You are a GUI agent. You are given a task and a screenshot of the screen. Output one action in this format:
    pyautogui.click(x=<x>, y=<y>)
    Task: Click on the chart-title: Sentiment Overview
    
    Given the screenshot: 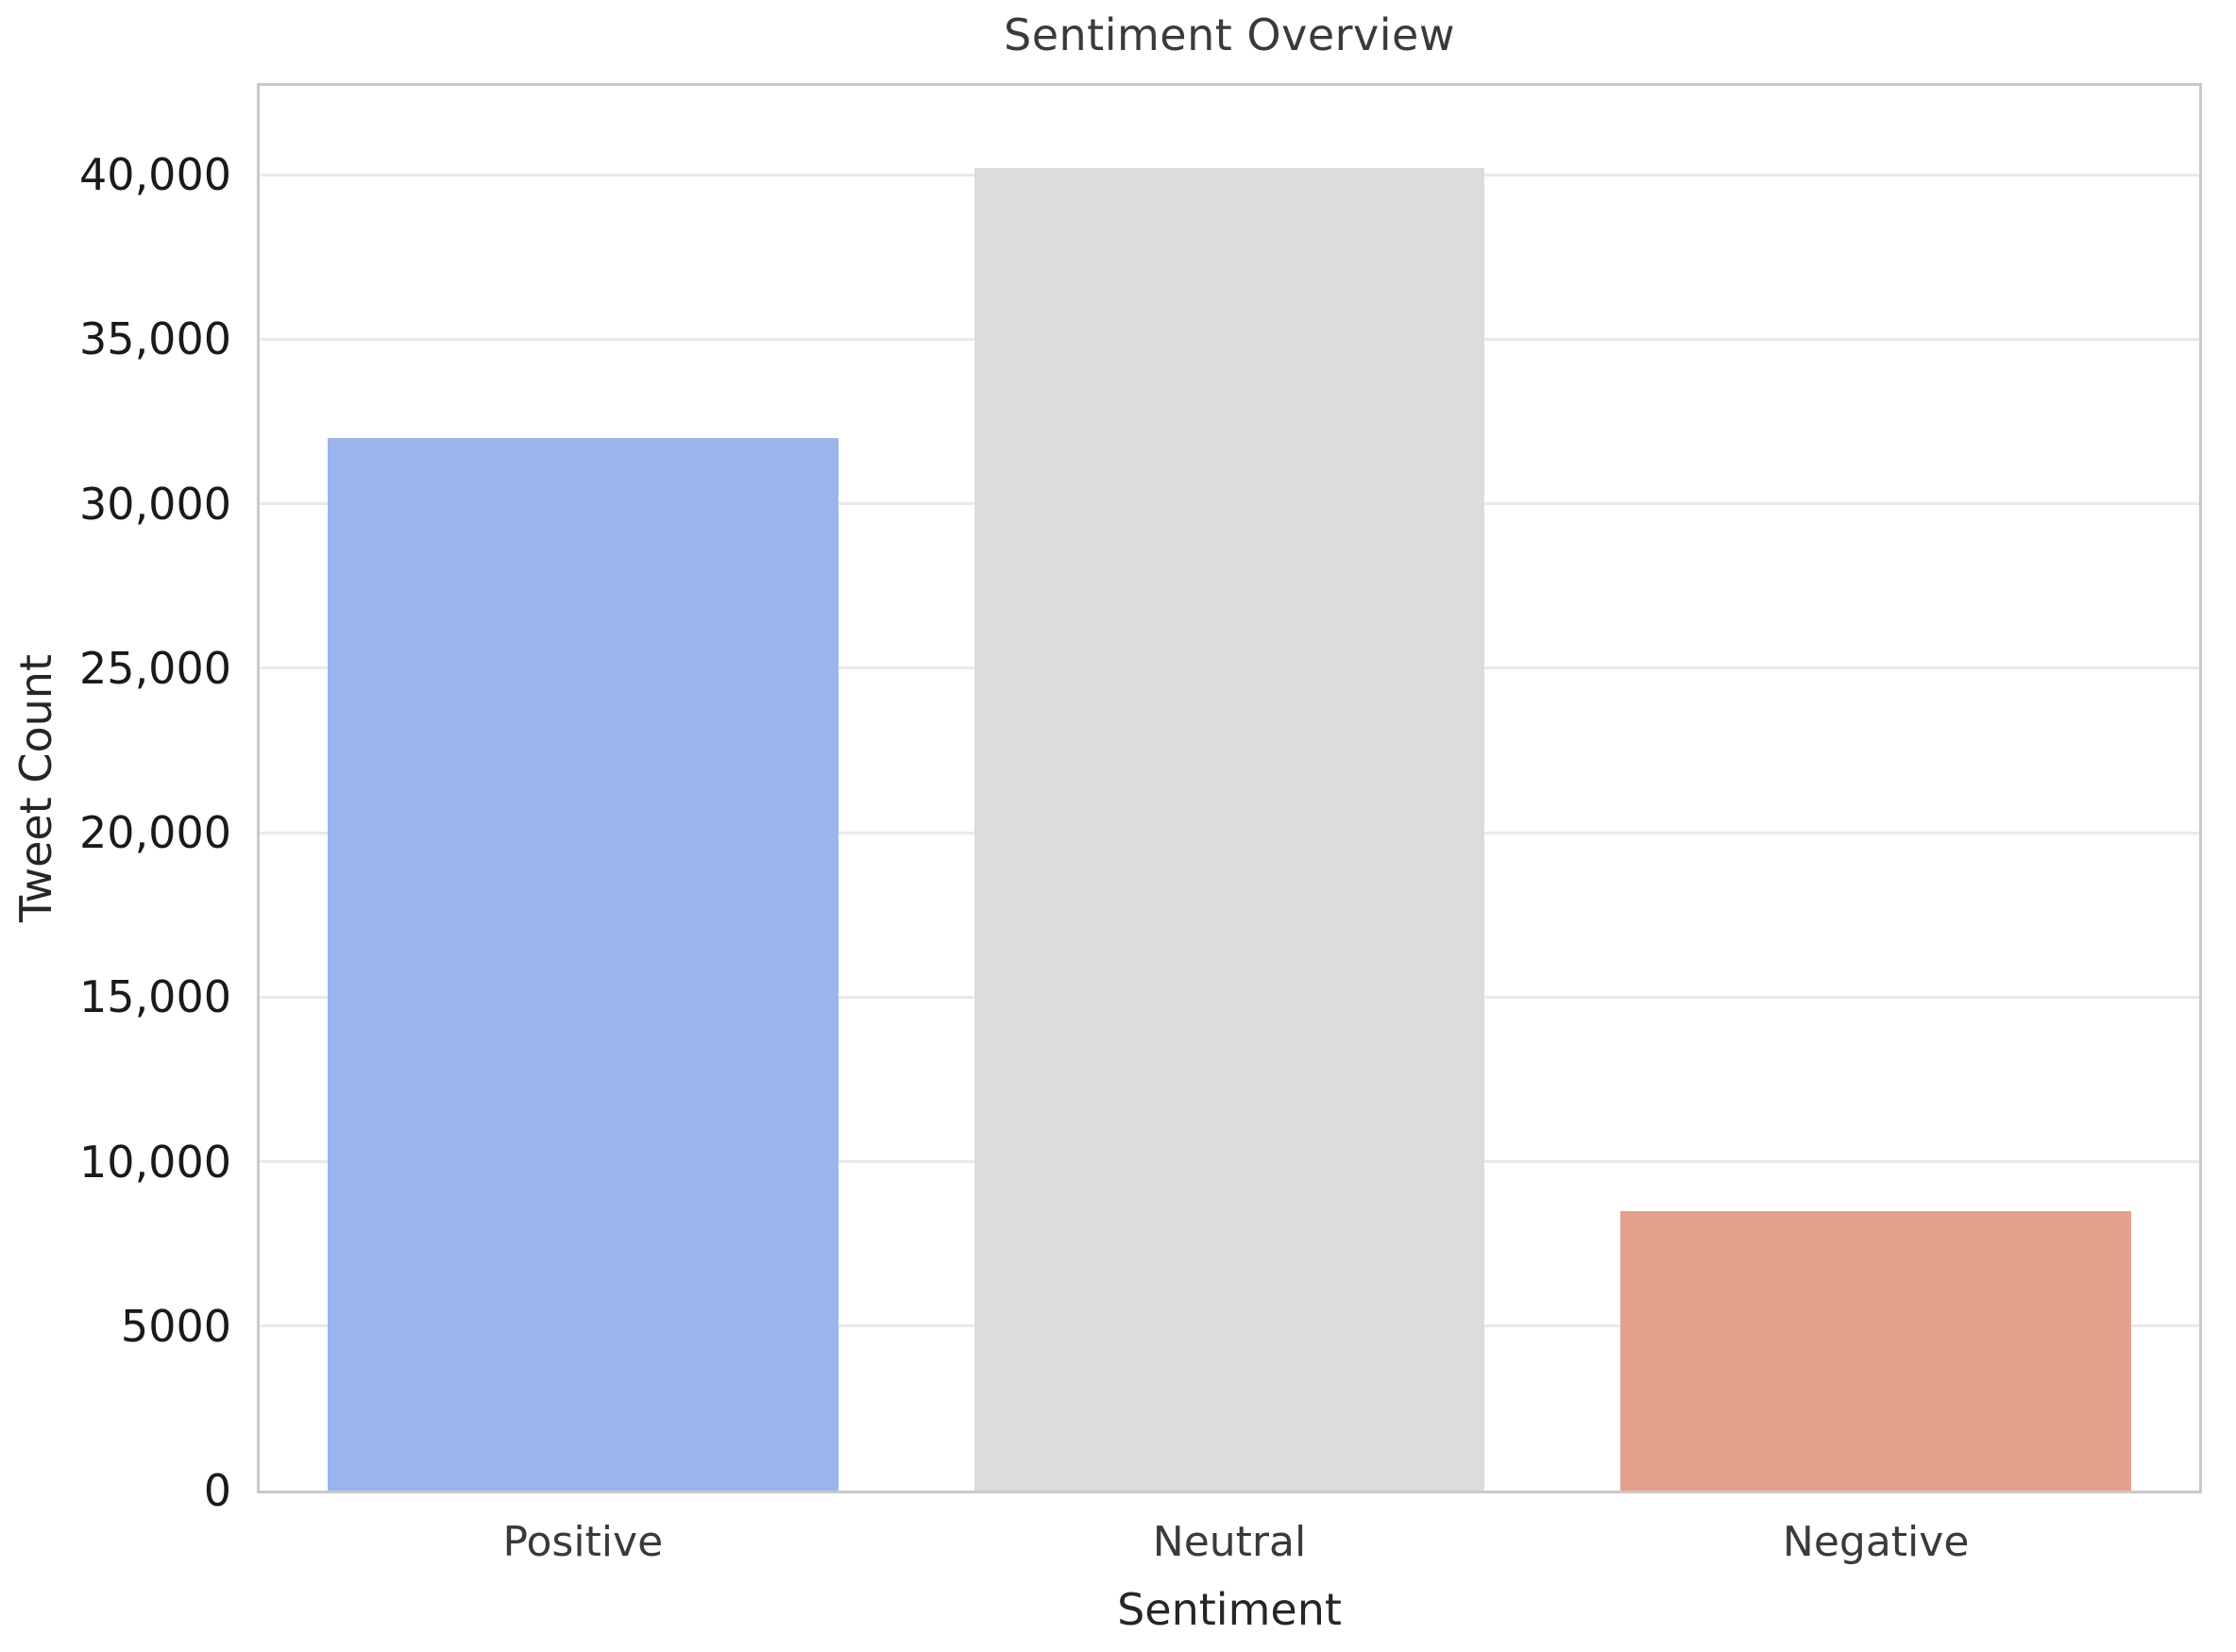 What is the action you would take?
    pyautogui.click(x=1230, y=34)
    